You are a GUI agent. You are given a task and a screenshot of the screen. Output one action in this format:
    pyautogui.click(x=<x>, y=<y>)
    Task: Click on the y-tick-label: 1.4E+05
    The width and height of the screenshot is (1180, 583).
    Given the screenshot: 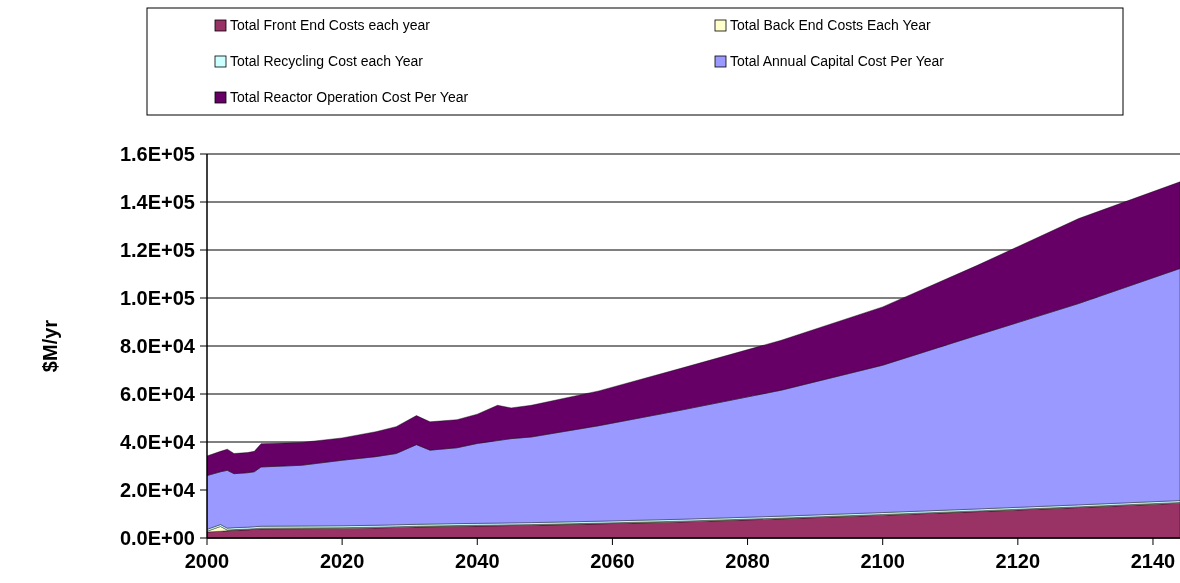 What is the action you would take?
    pyautogui.click(x=157, y=202)
    